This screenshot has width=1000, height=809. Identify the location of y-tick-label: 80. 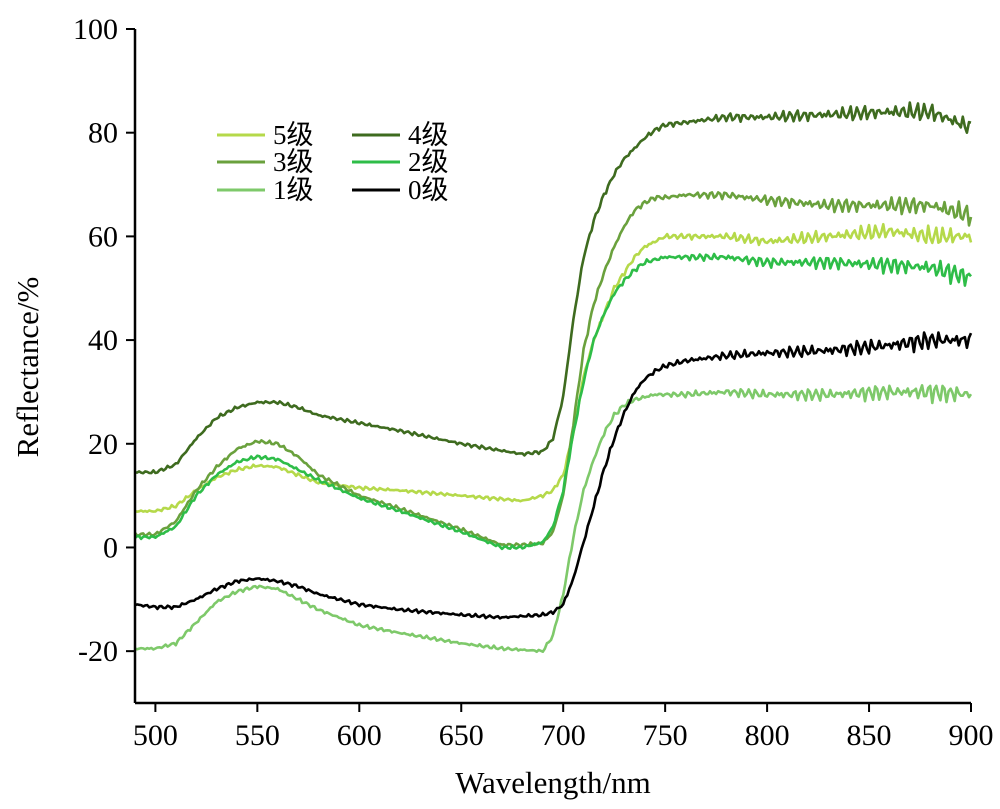
(103, 133).